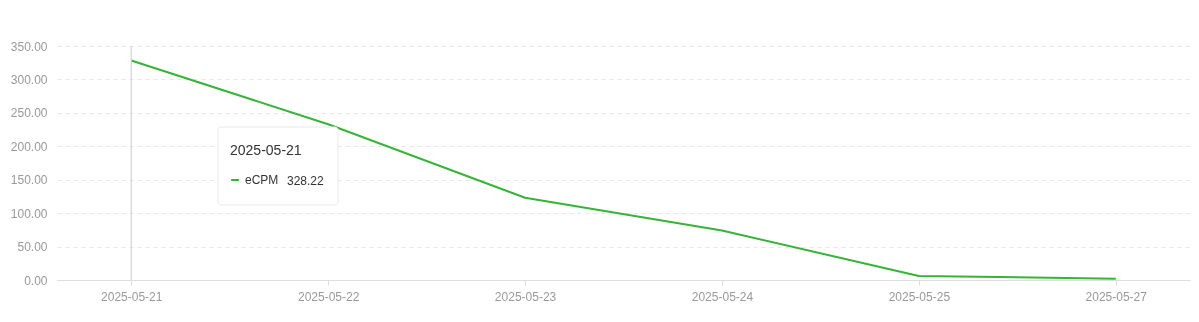 This screenshot has height=322, width=1199. What do you see at coordinates (262, 180) in the screenshot?
I see `legend-label: eCPM` at bounding box center [262, 180].